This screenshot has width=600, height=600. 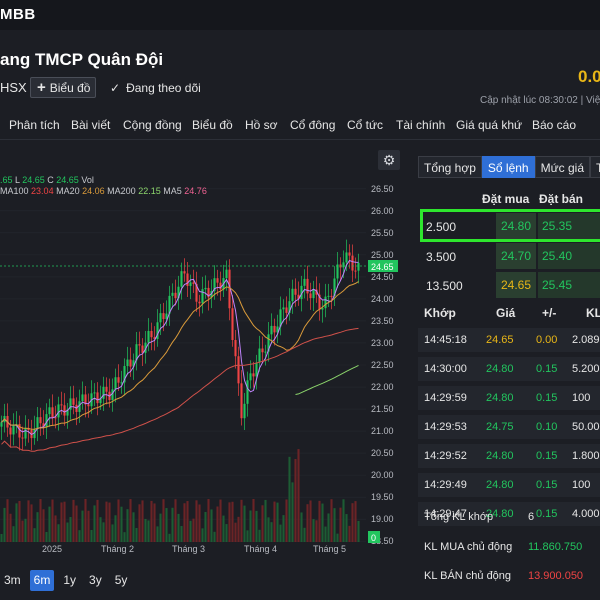 I want to click on tab-history: Giá quá khứ, so click(x=489, y=125).